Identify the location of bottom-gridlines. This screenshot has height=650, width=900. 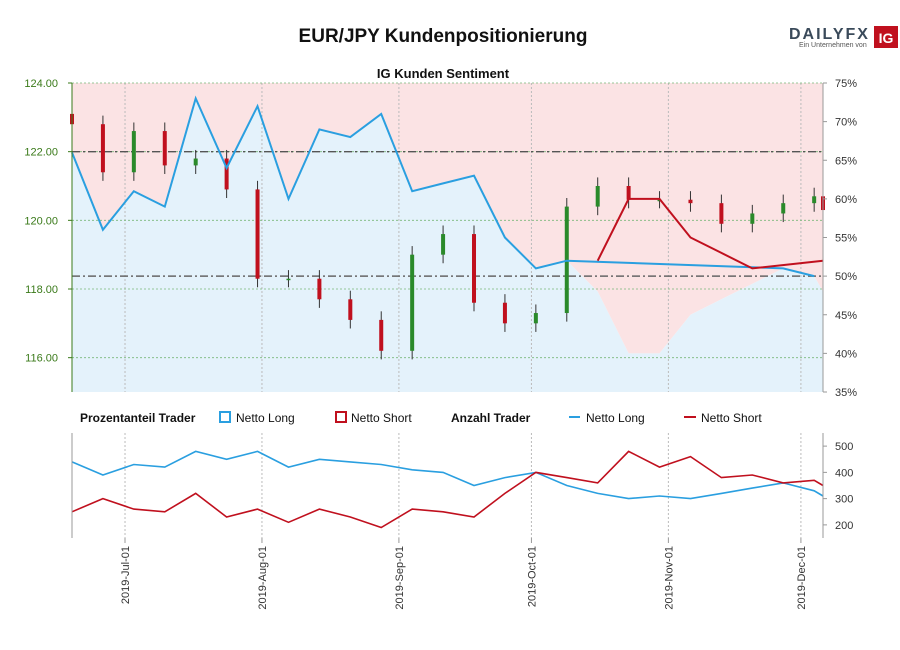
(463, 485).